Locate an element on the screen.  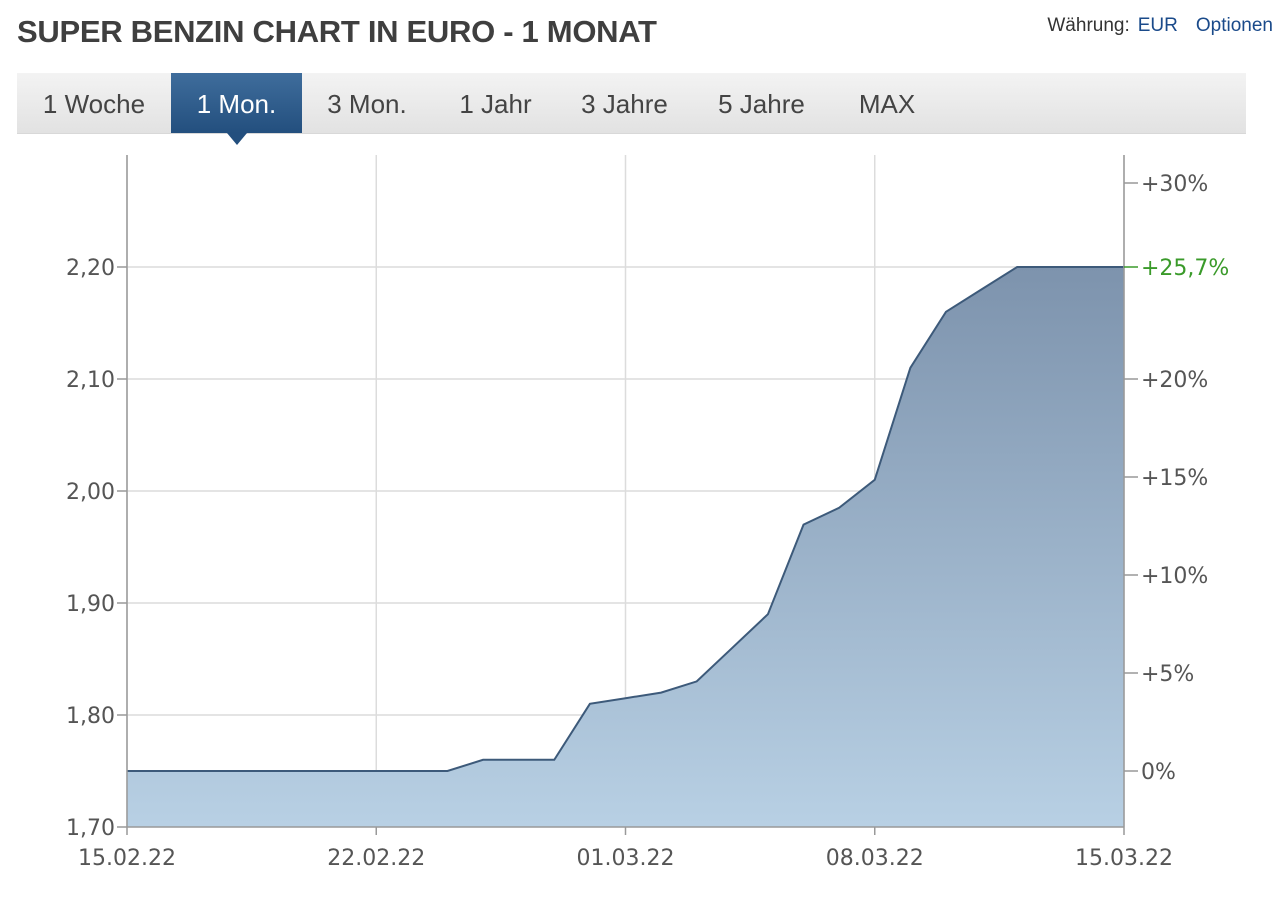
page-title: SUPER BENZIN CHART IN EURO - 1 MONAT is located at coordinates (337, 31).